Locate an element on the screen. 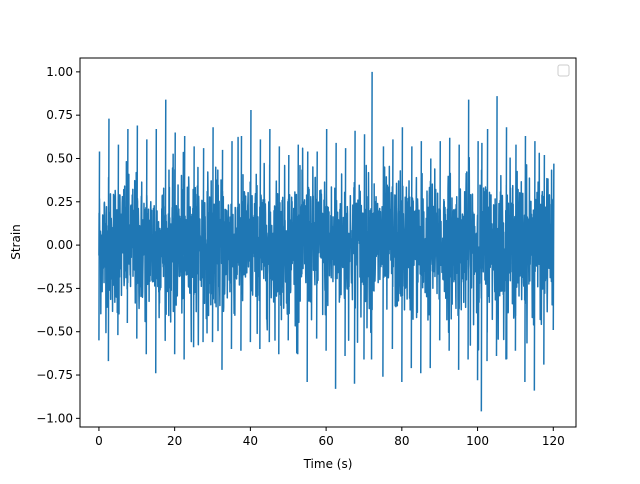 The image size is (640, 484). y-tick-label: 0.75 is located at coordinates (59, 115).